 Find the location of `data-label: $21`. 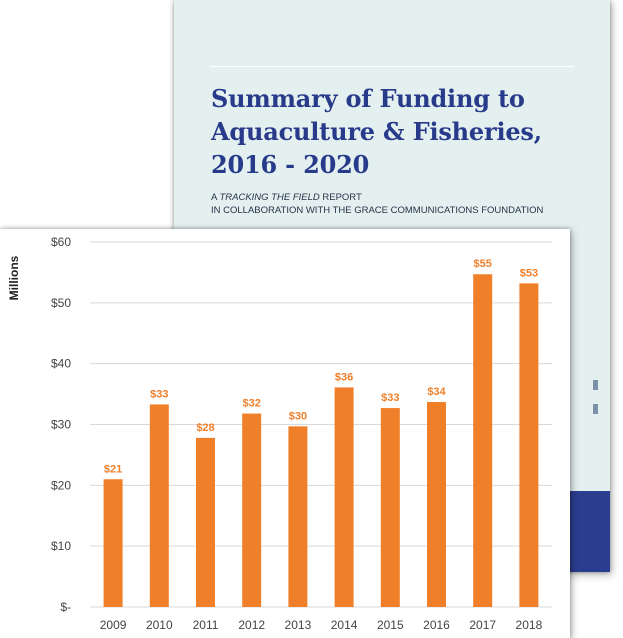

data-label: $21 is located at coordinates (113, 469).